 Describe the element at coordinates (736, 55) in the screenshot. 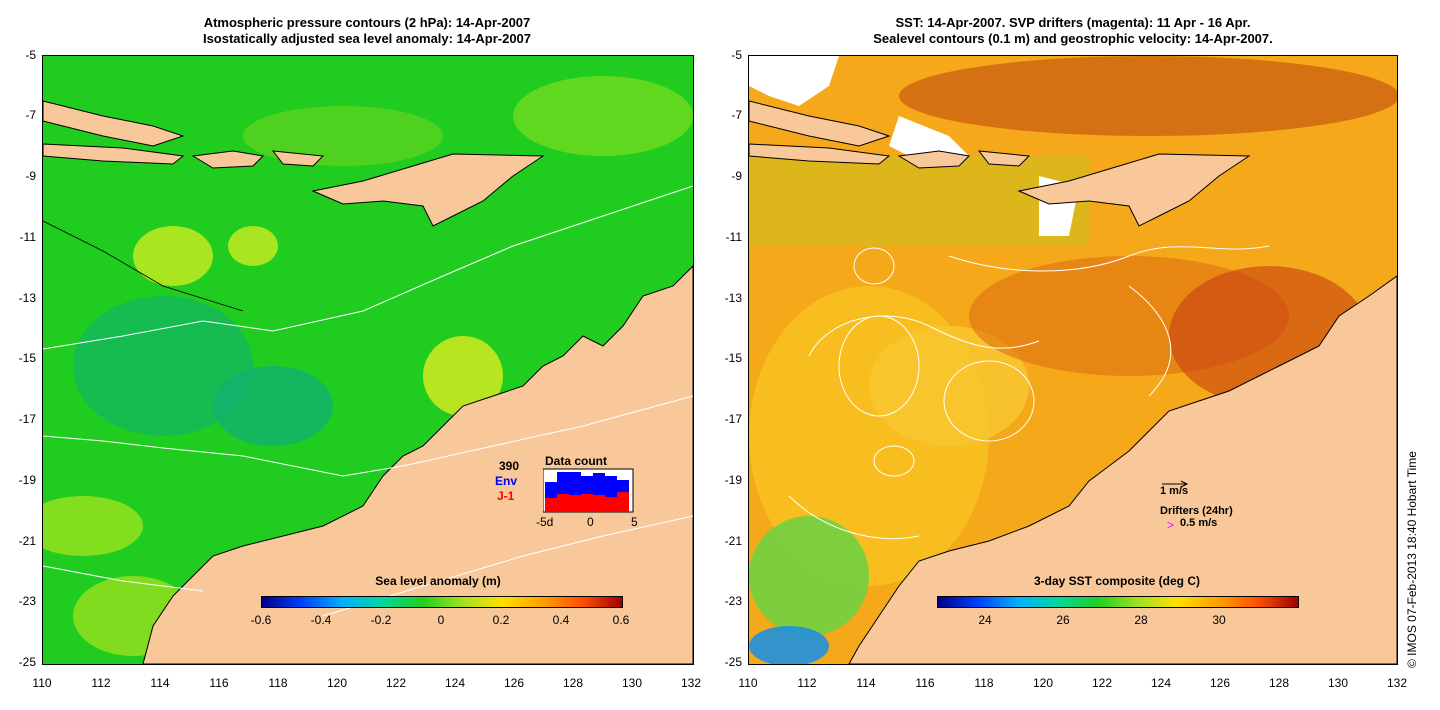

I see `right-y-tick: -5` at that location.